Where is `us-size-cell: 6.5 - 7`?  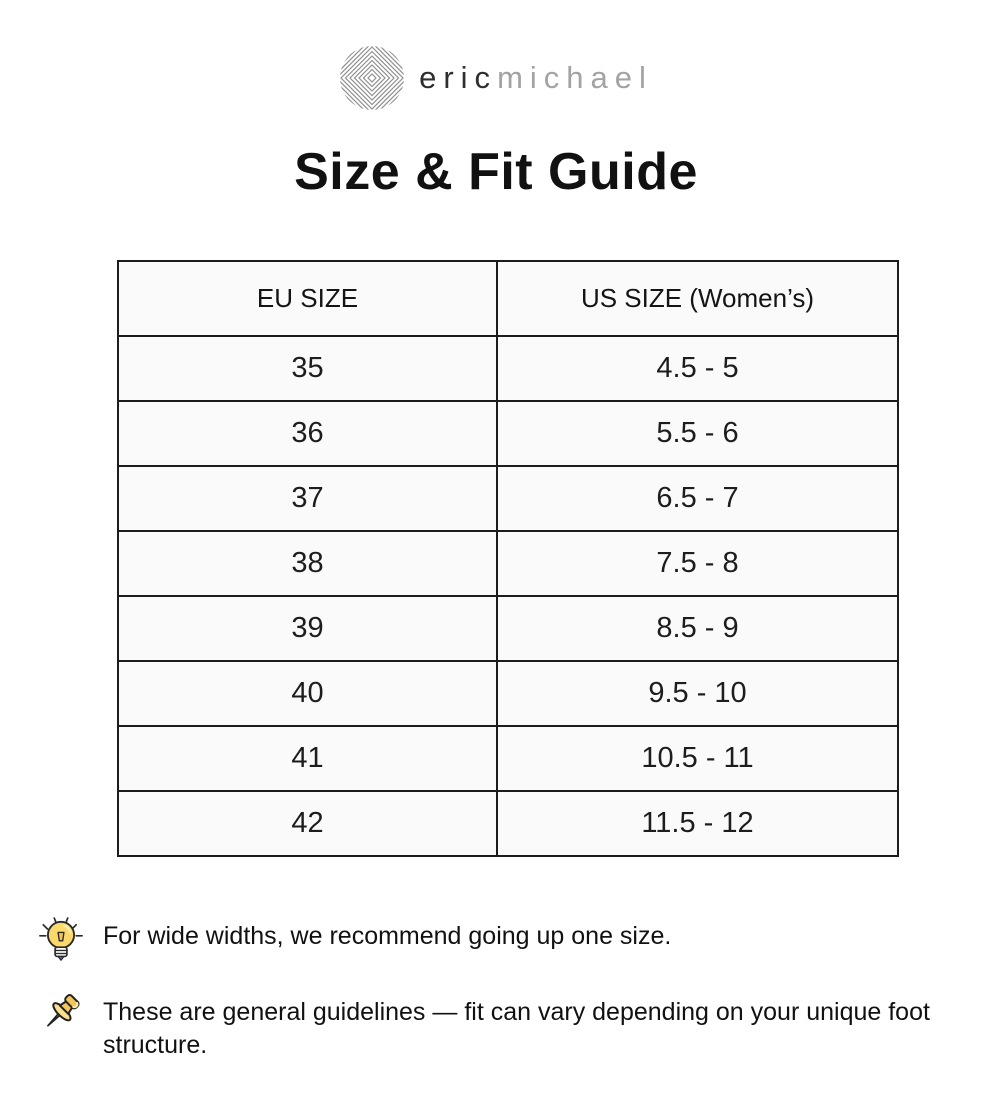
us-size-cell: 6.5 - 7 is located at coordinates (697, 498).